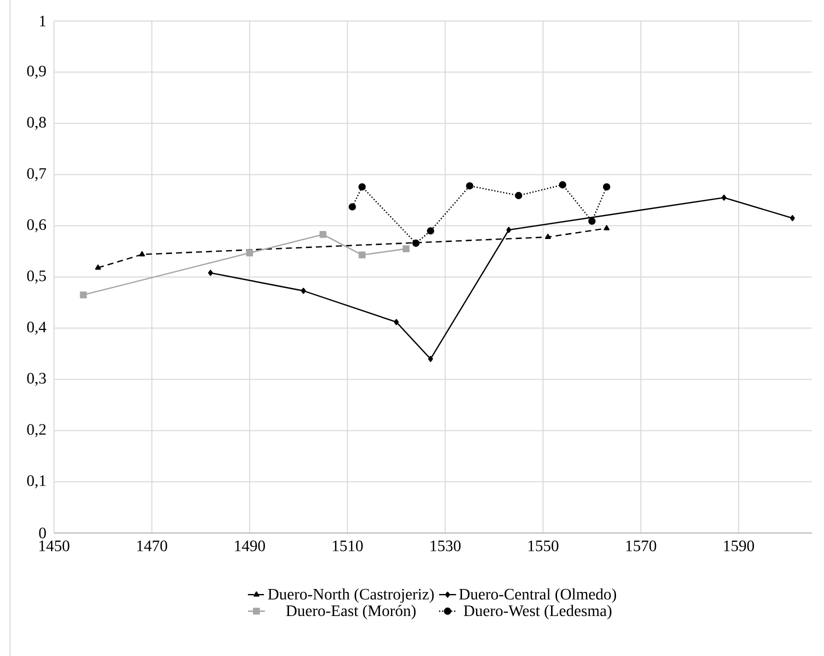  Describe the element at coordinates (36, 72) in the screenshot. I see `y-tick-label: 0,9` at that location.